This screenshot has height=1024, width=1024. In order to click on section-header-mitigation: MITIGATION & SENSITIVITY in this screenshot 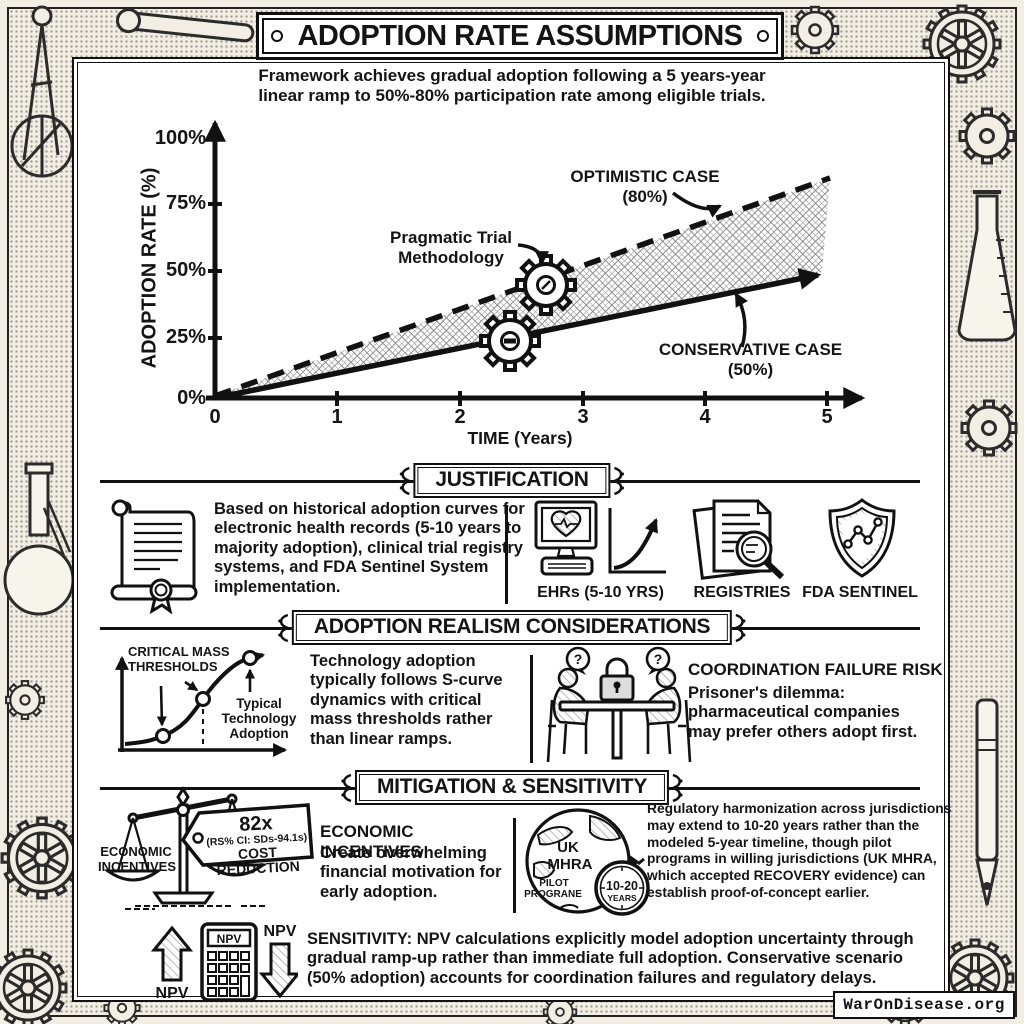, I will do `click(512, 787)`.